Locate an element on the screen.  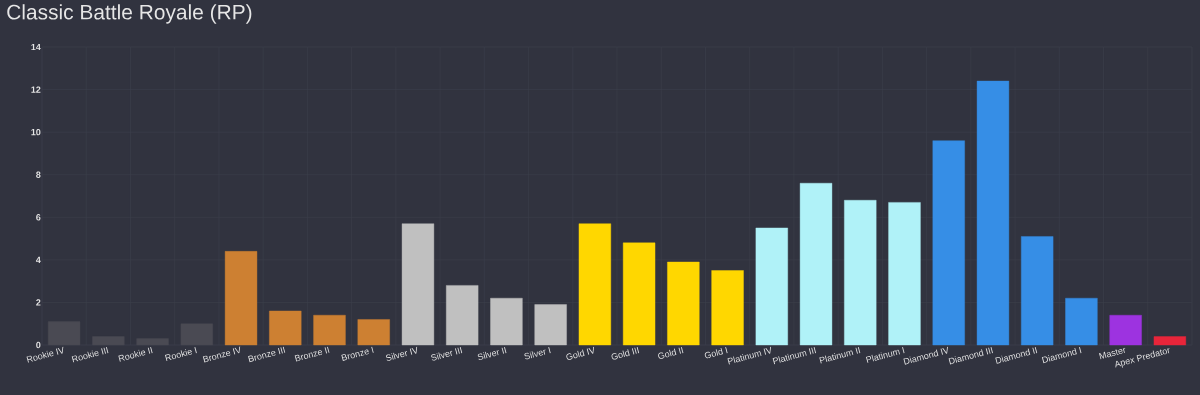
chart-title: Classic Battle Royale (RP) is located at coordinates (129, 14).